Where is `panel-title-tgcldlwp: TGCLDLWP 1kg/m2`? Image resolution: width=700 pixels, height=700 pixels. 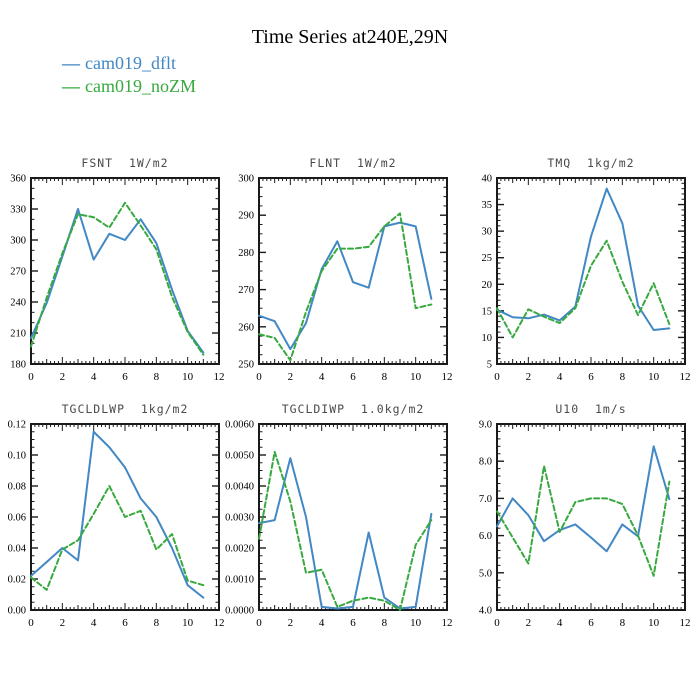
panel-title-tgcldlwp: TGCLDLWP 1kg/m2 is located at coordinates (125, 409).